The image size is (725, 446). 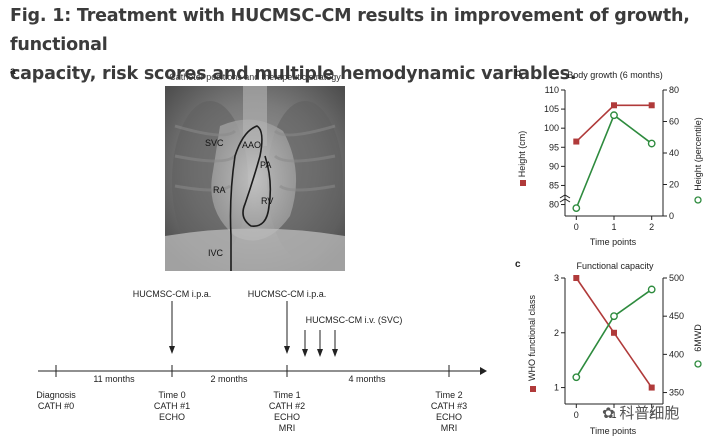 I want to click on xray-label-svc: SVC, so click(x=214, y=143).